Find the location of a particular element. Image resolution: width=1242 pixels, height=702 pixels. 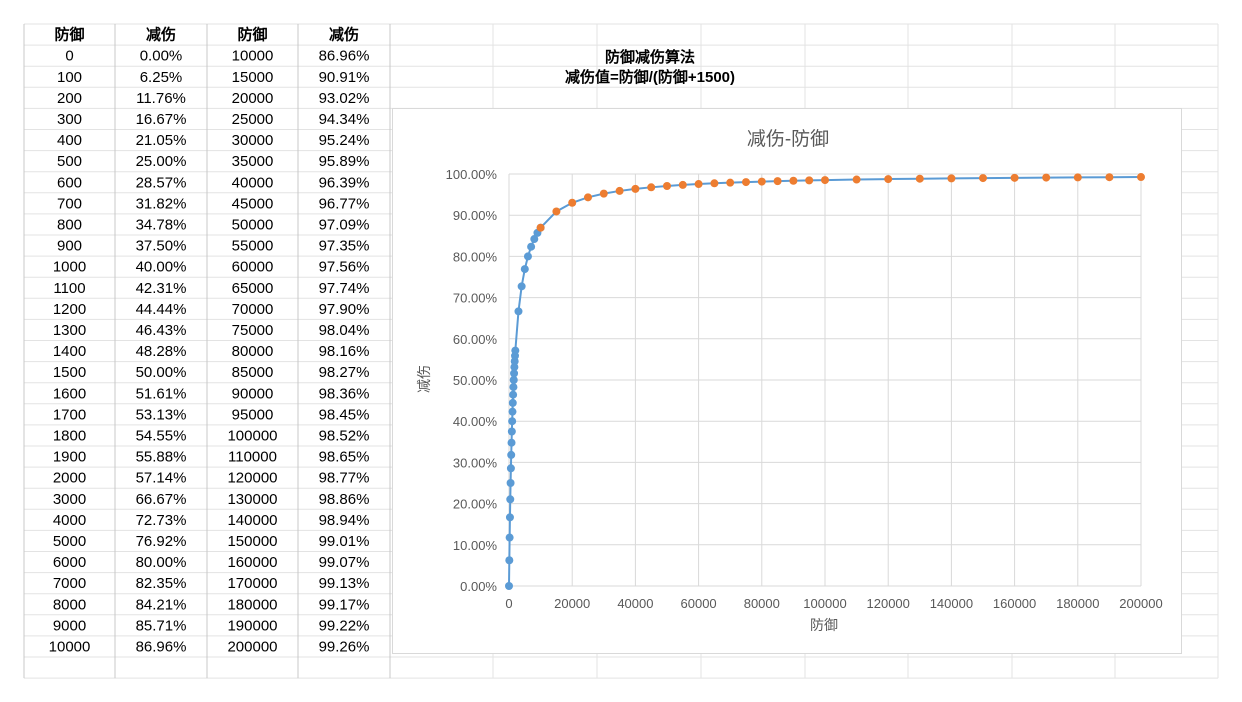

table-cell: 160000 is located at coordinates (252, 562).